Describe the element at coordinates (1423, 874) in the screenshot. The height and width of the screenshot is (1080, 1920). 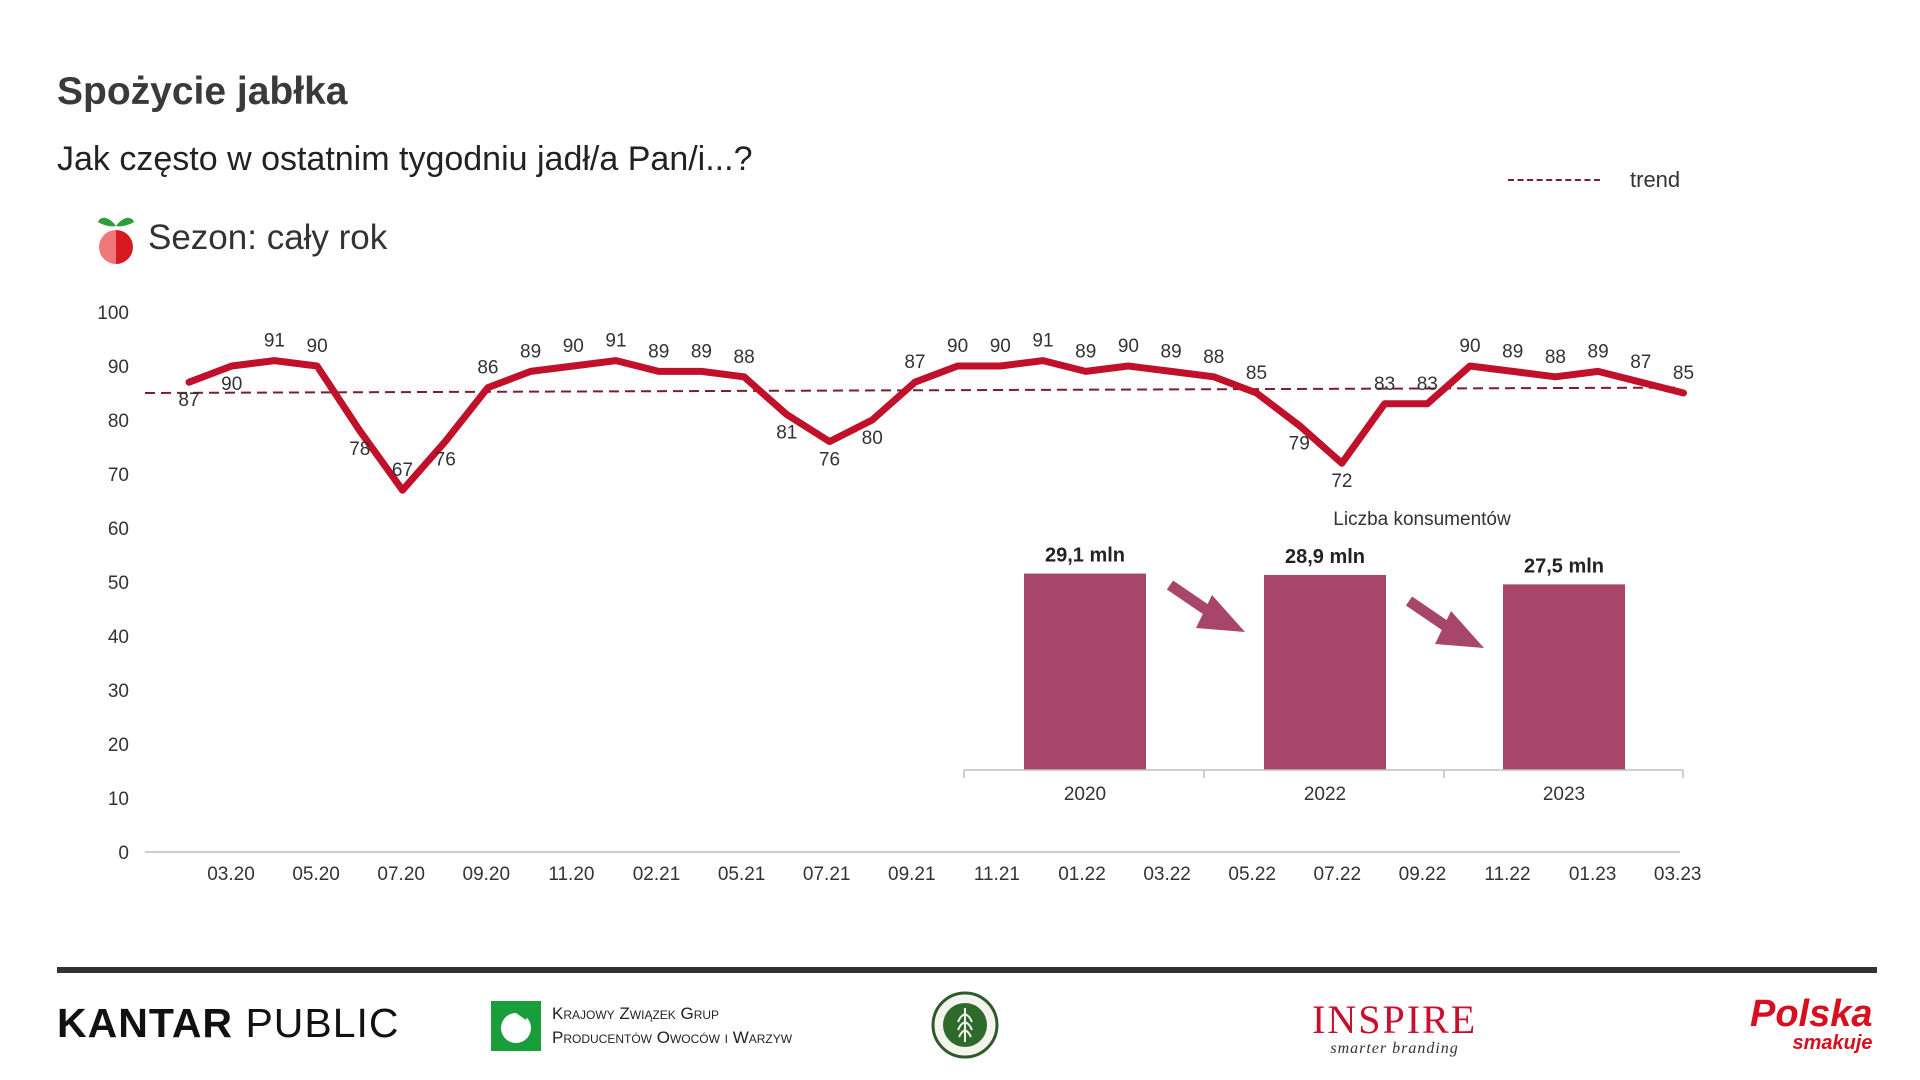
I see `x-tick-label: 09.22` at that location.